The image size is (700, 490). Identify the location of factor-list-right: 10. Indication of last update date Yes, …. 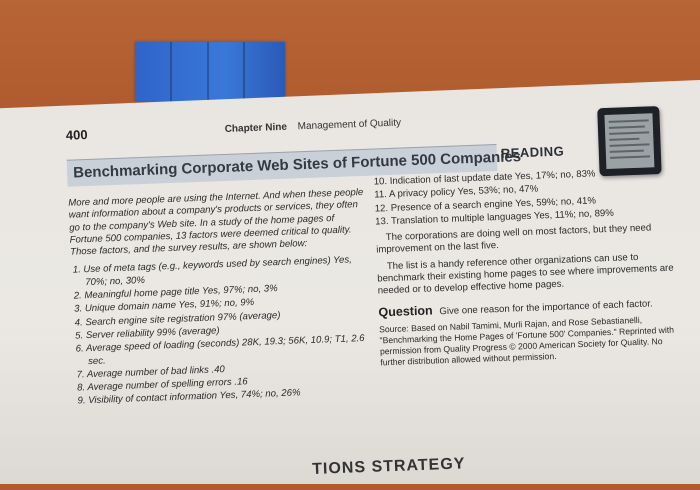
(525, 197).